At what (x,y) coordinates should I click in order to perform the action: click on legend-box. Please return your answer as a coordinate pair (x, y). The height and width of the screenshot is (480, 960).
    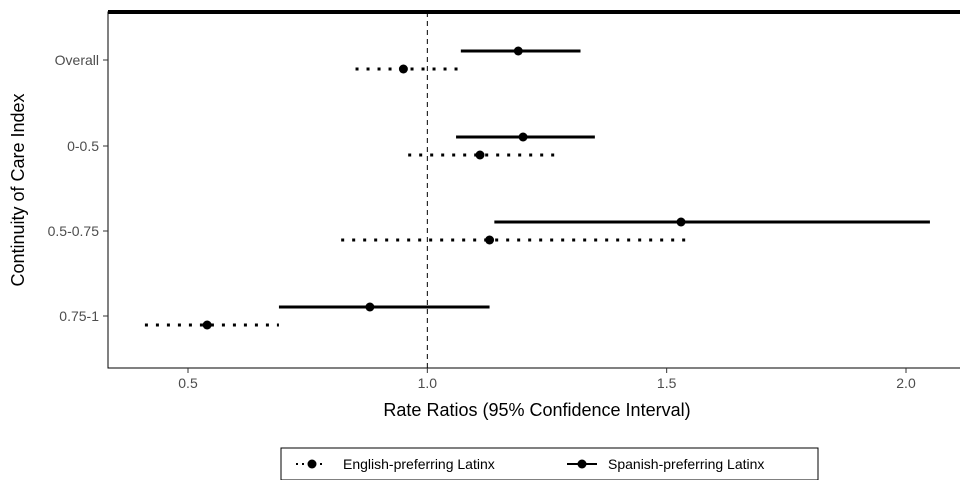
    Looking at the image, I should click on (549, 463).